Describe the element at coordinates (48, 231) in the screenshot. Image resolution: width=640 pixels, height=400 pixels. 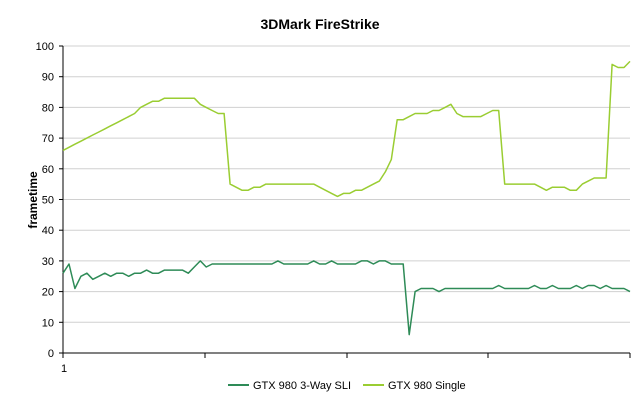
I see `y-tick-label: 40` at that location.